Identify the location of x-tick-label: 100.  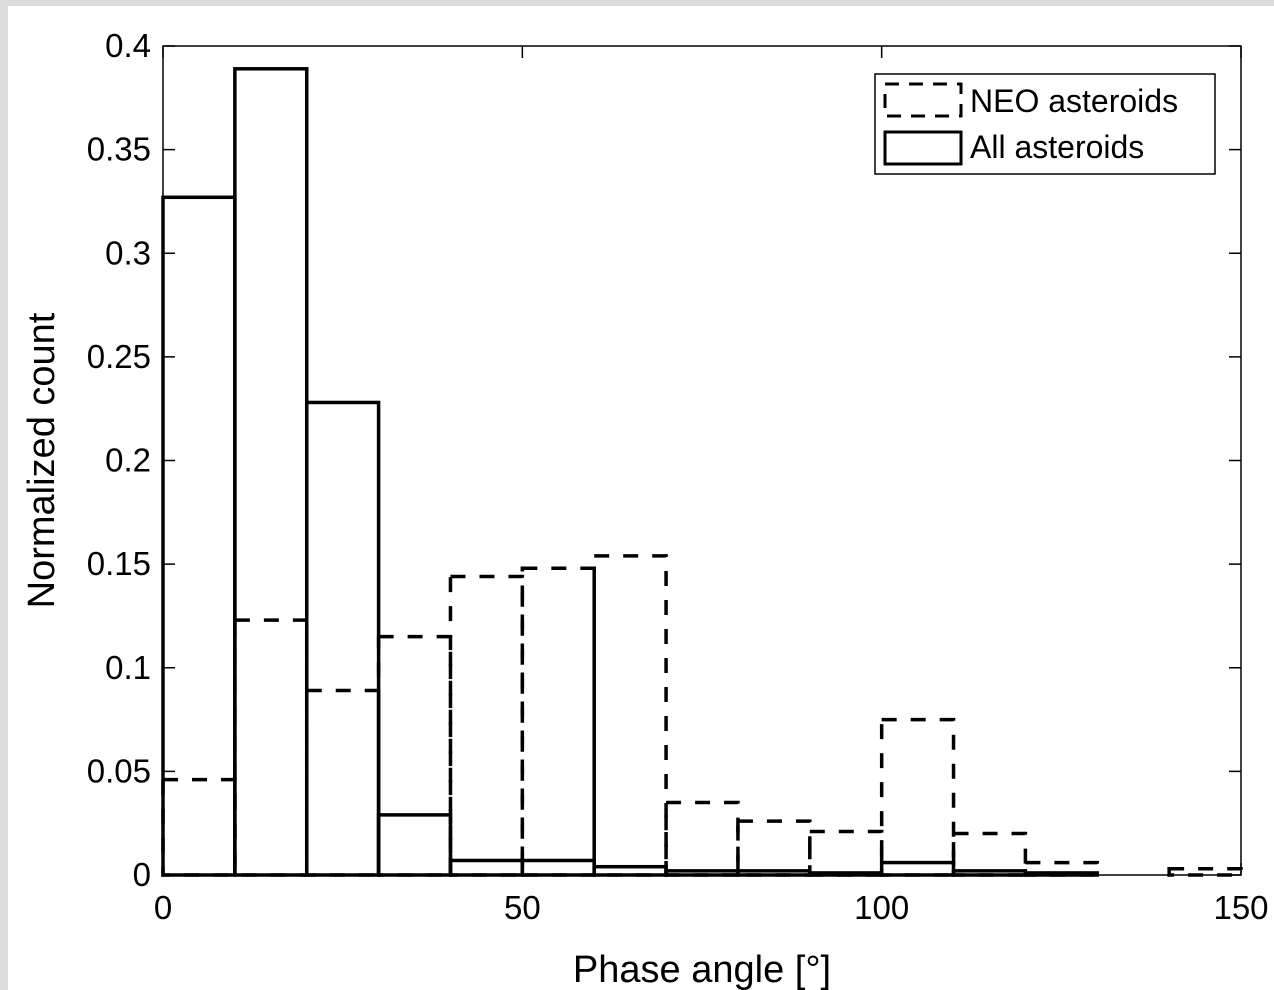
(881, 907).